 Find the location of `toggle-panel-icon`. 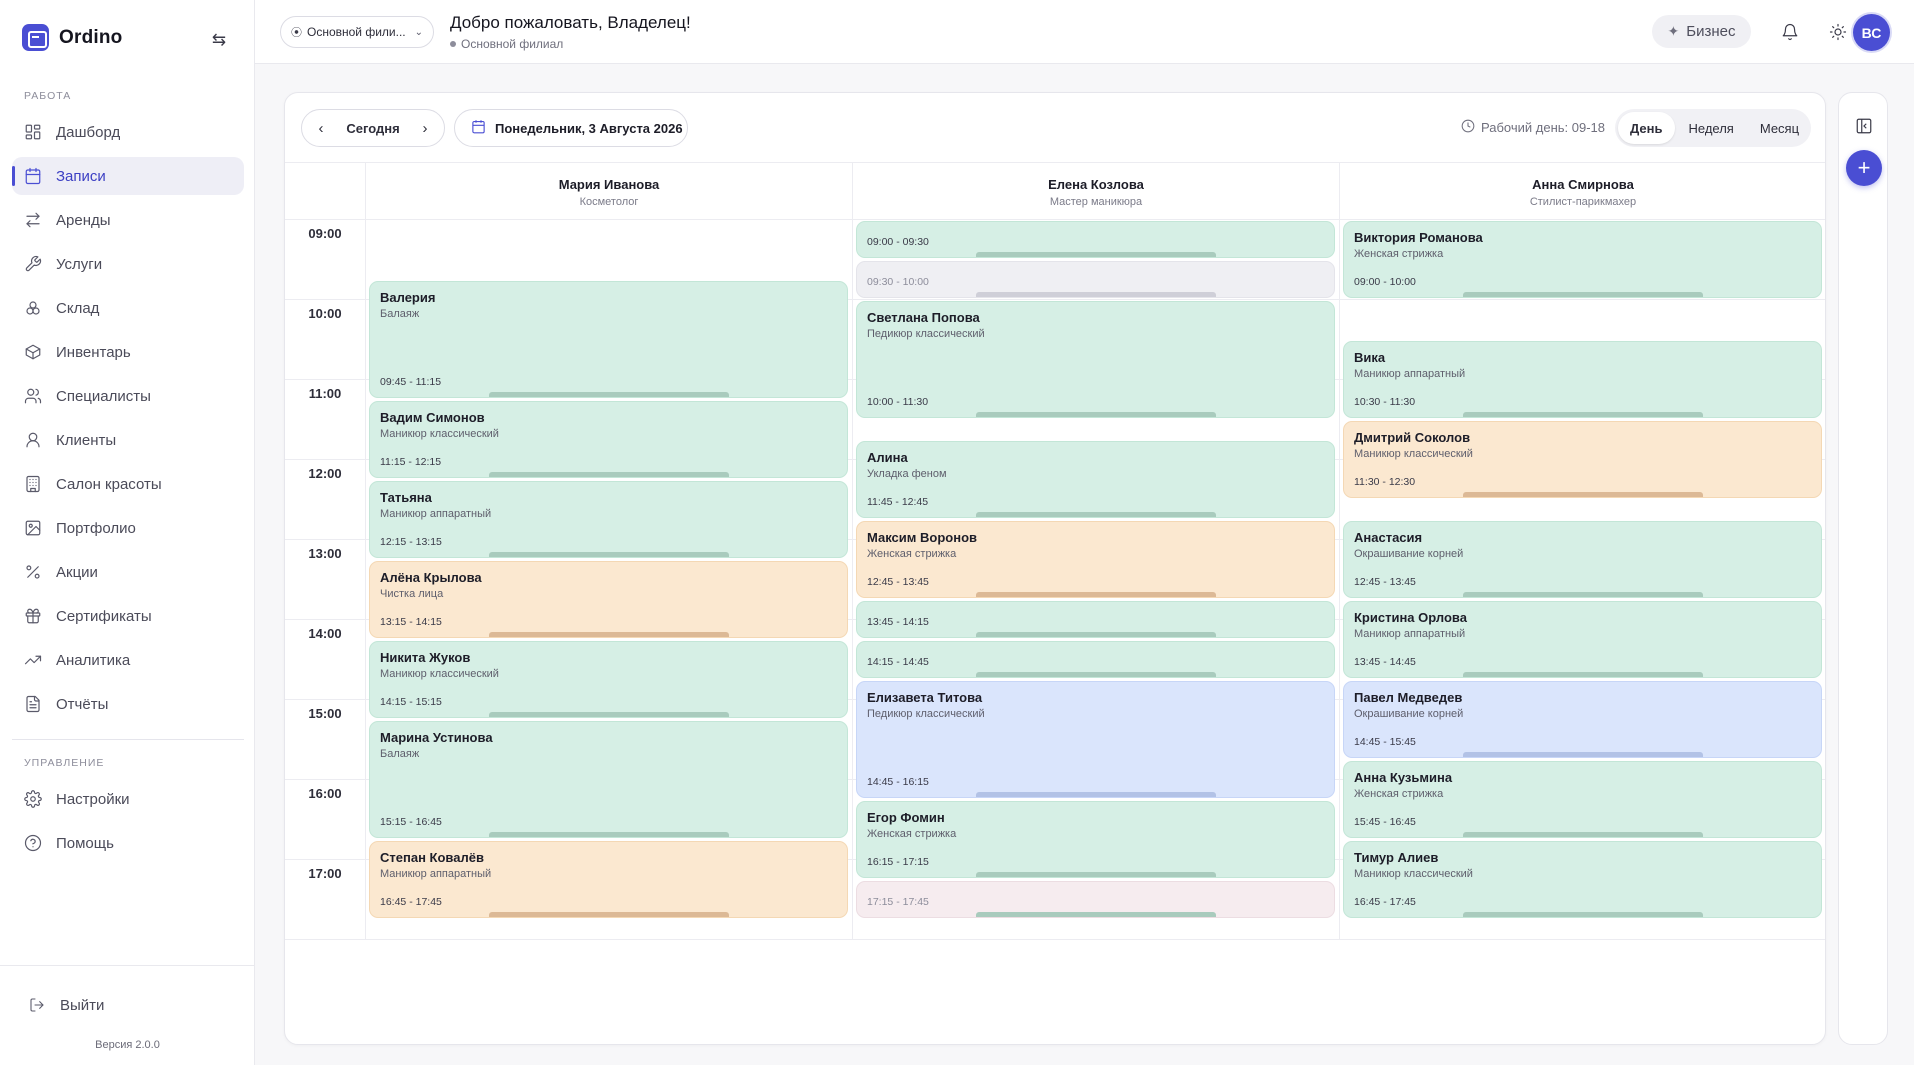

toggle-panel-icon is located at coordinates (1864, 126).